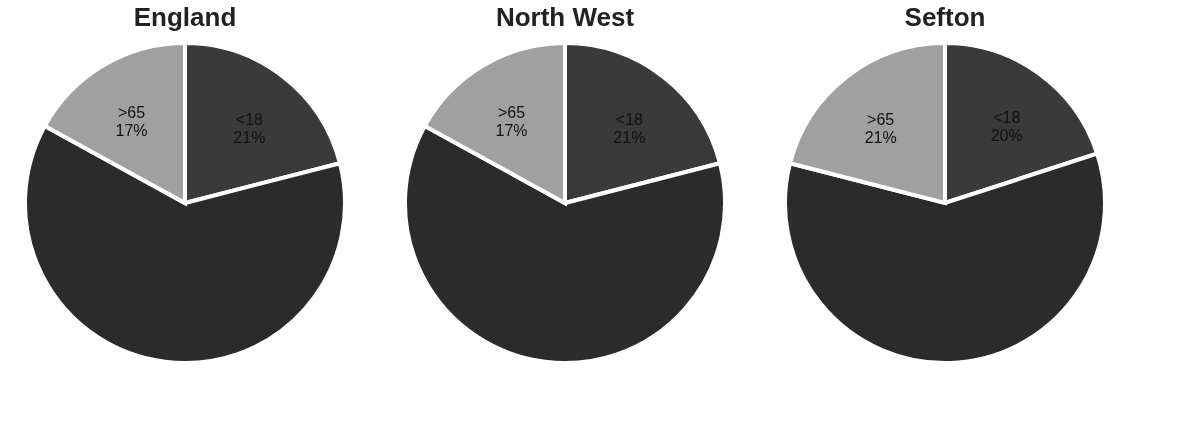 The width and height of the screenshot is (1181, 421). Describe the element at coordinates (185, 17) in the screenshot. I see `chart-title: England` at that location.